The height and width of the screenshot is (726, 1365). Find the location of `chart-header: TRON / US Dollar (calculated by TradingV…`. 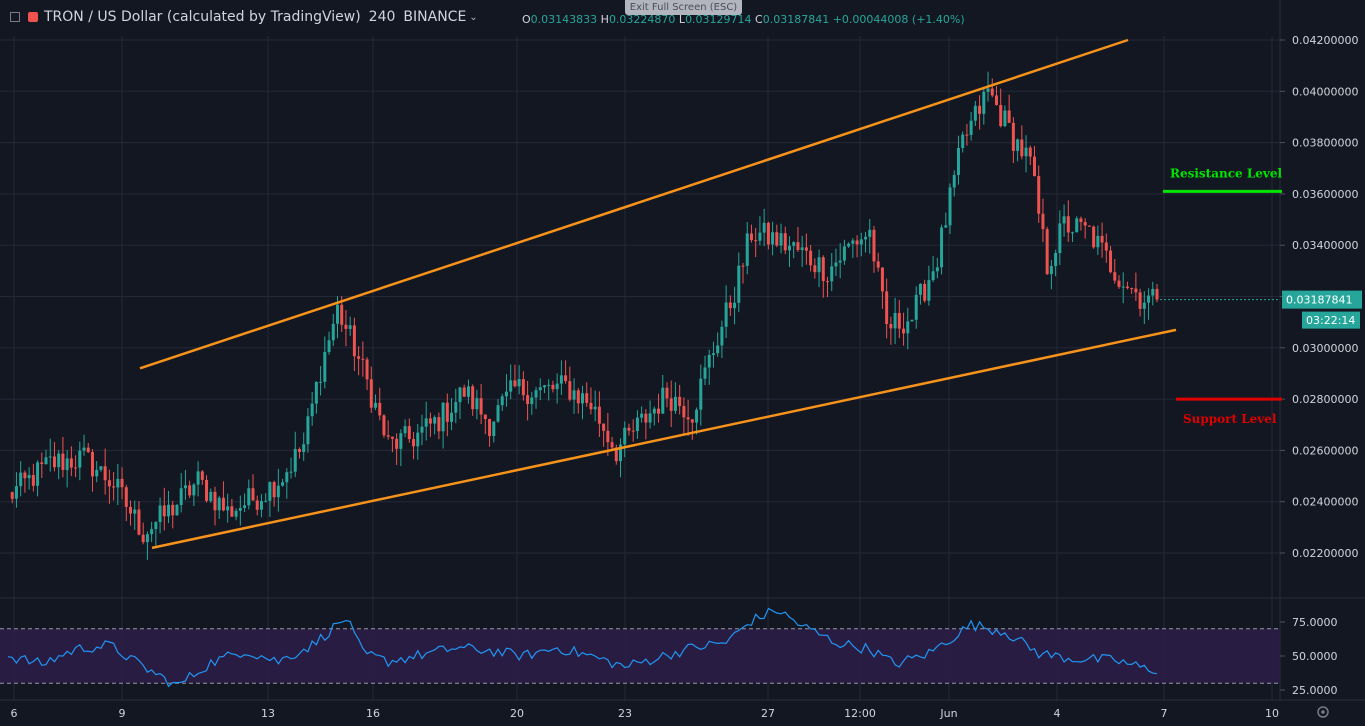

chart-header: TRON / US Dollar (calculated by TradingV… is located at coordinates (640, 18).